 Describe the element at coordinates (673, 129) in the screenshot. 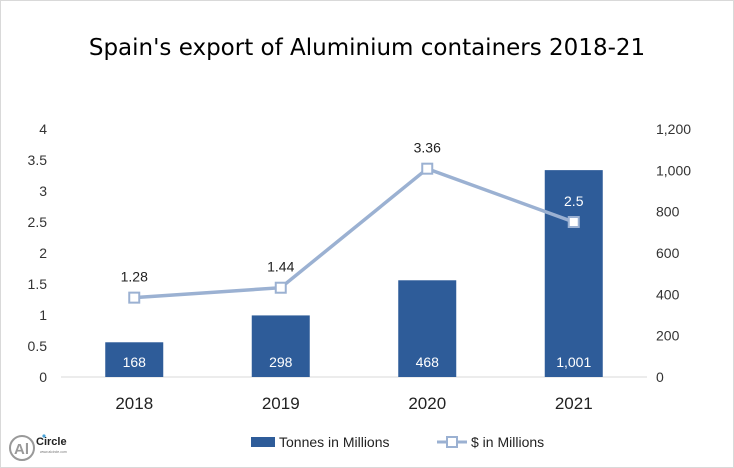

I see `right-axis-tick: 1,200` at that location.